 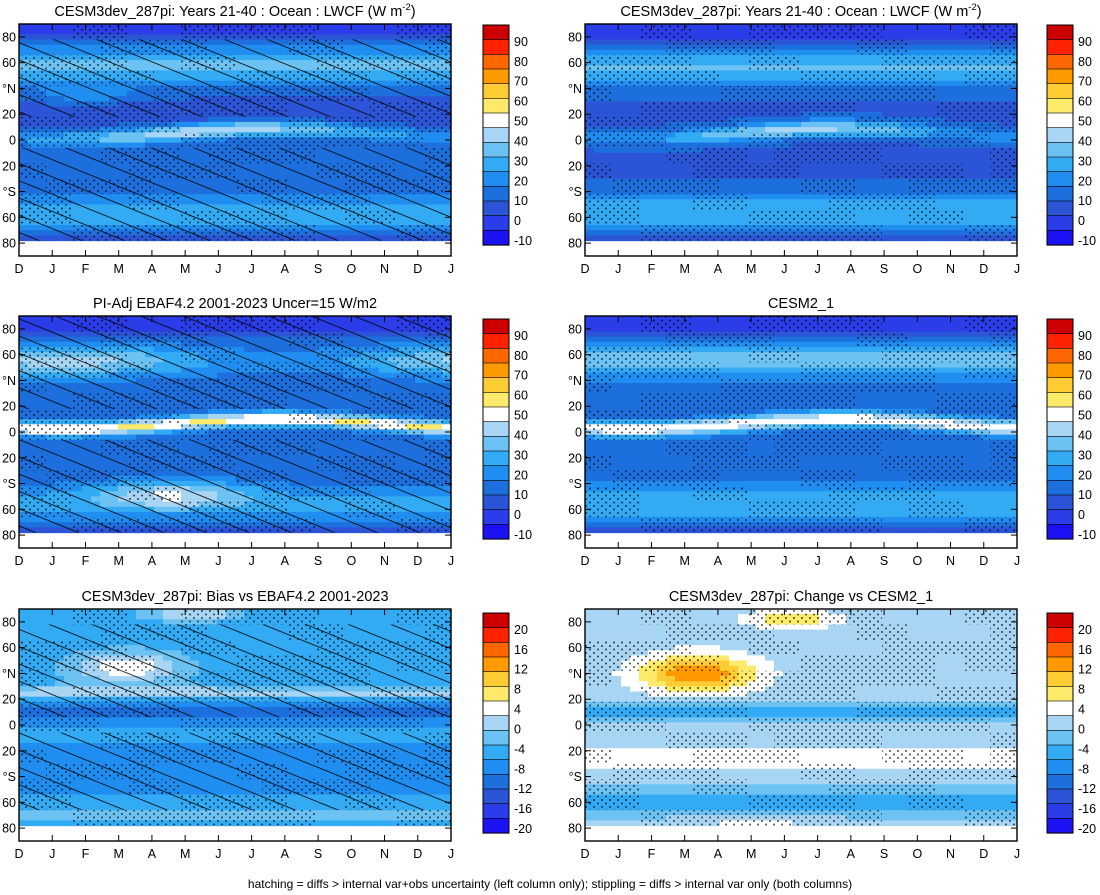 What do you see at coordinates (521, 161) in the screenshot?
I see `colorbar-label: 30` at bounding box center [521, 161].